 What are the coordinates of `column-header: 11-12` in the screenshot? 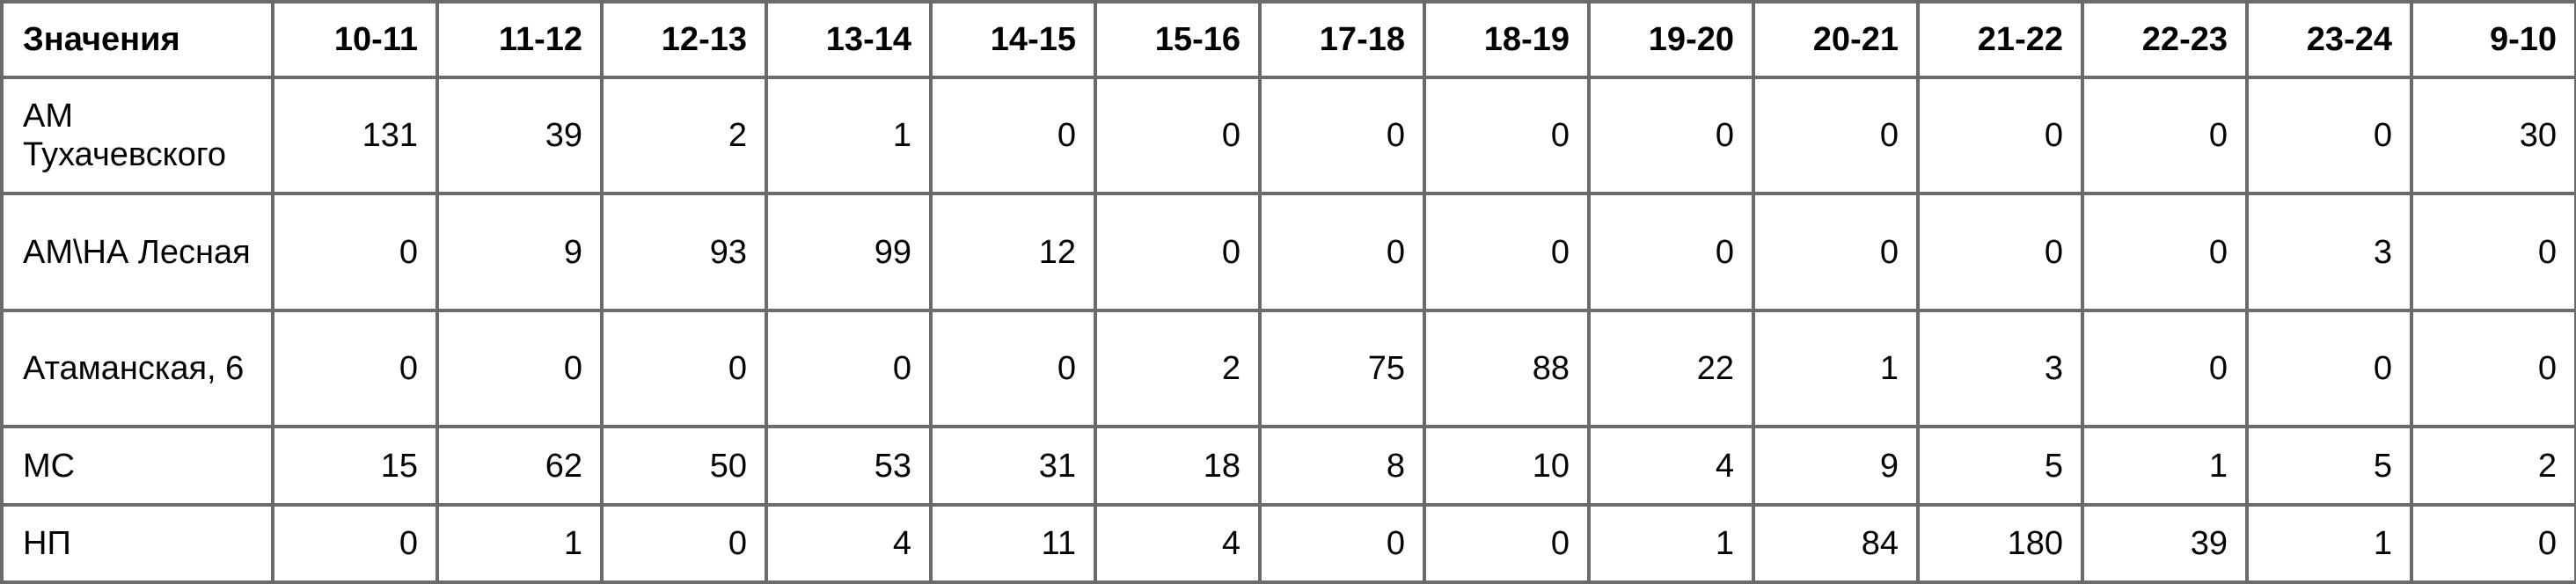 It's located at (519, 39).